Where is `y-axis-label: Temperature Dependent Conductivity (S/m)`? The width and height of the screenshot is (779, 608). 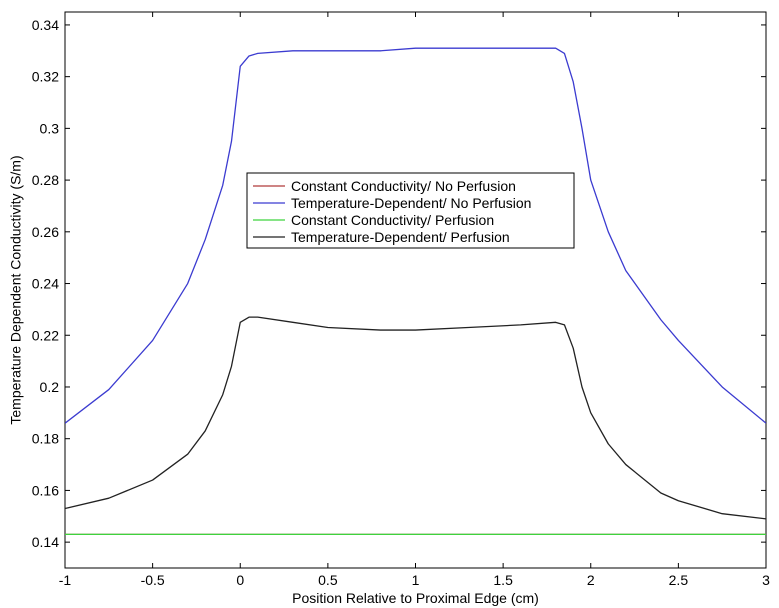 y-axis-label: Temperature Dependent Conductivity (S/m) is located at coordinates (16, 289).